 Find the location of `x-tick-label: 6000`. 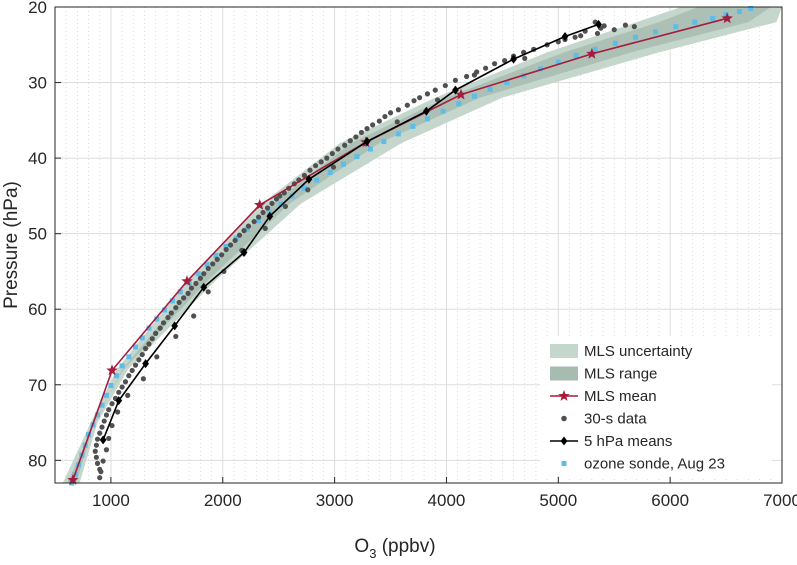

x-tick-label: 6000 is located at coordinates (670, 500).